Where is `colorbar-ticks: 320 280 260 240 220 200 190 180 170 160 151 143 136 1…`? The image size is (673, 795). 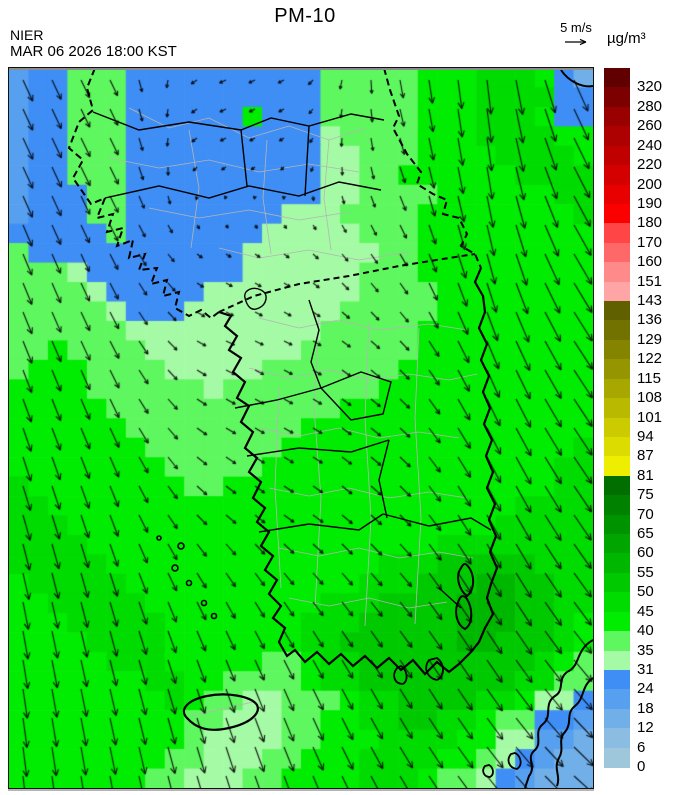 colorbar-ticks: 320 280 260 240 220 200 190 180 170 160 151 143 136 1… is located at coordinates (655, 421).